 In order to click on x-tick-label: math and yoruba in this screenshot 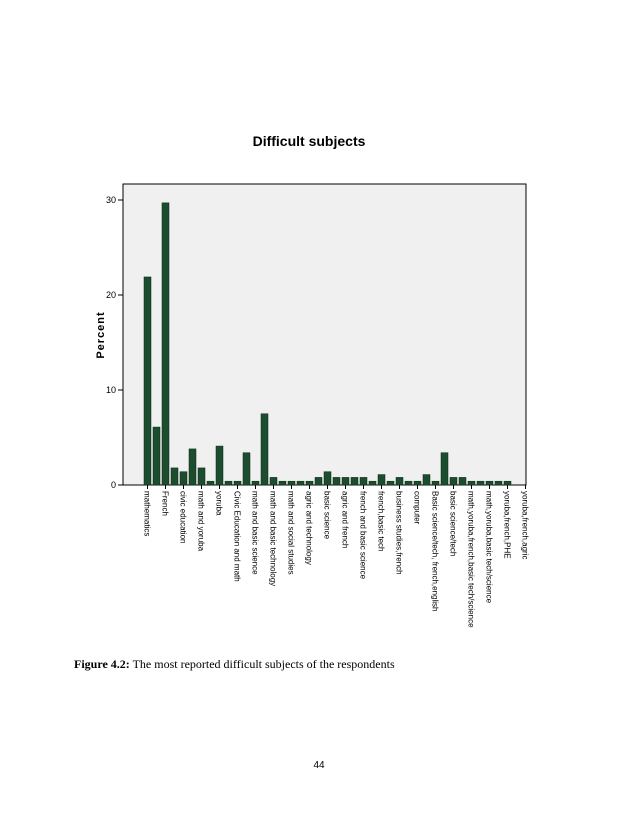, I will do `click(201, 521)`.